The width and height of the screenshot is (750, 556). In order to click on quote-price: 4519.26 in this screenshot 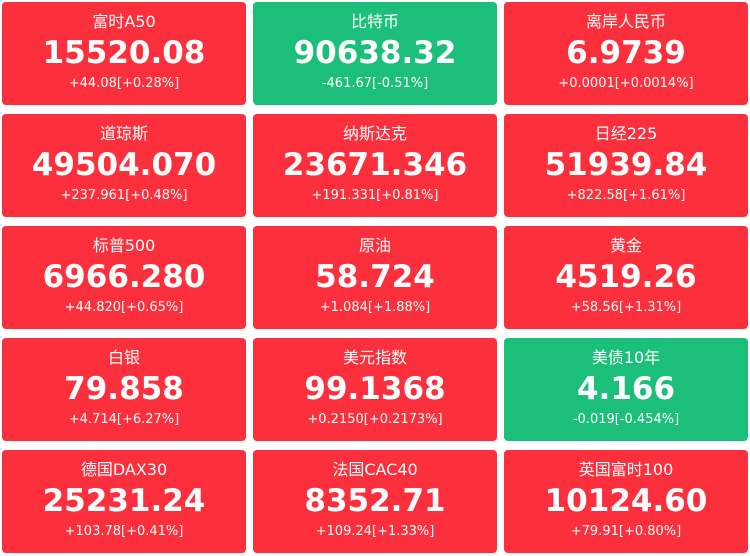, I will do `click(626, 277)`.